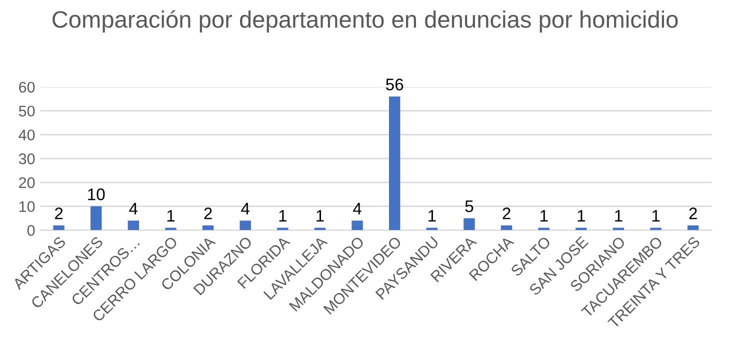 This screenshot has width=730, height=341. I want to click on y-tick-label: 0, so click(31, 230).